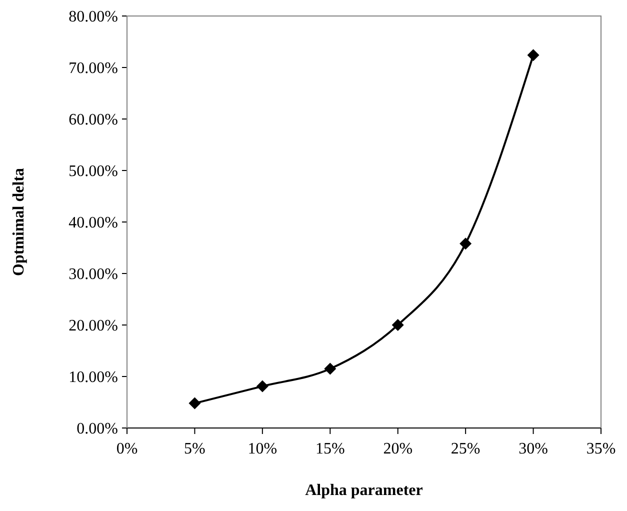 This screenshot has width=627, height=511. Describe the element at coordinates (195, 449) in the screenshot. I see `x-tick-label: 5%` at that location.